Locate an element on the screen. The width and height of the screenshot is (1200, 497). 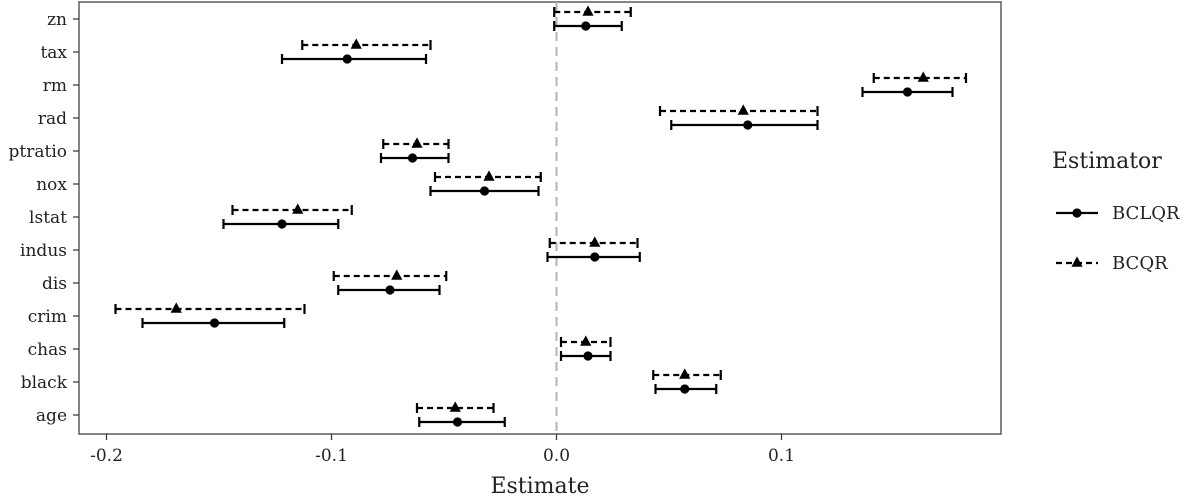
y-tick-label: lstat is located at coordinates (48, 218).